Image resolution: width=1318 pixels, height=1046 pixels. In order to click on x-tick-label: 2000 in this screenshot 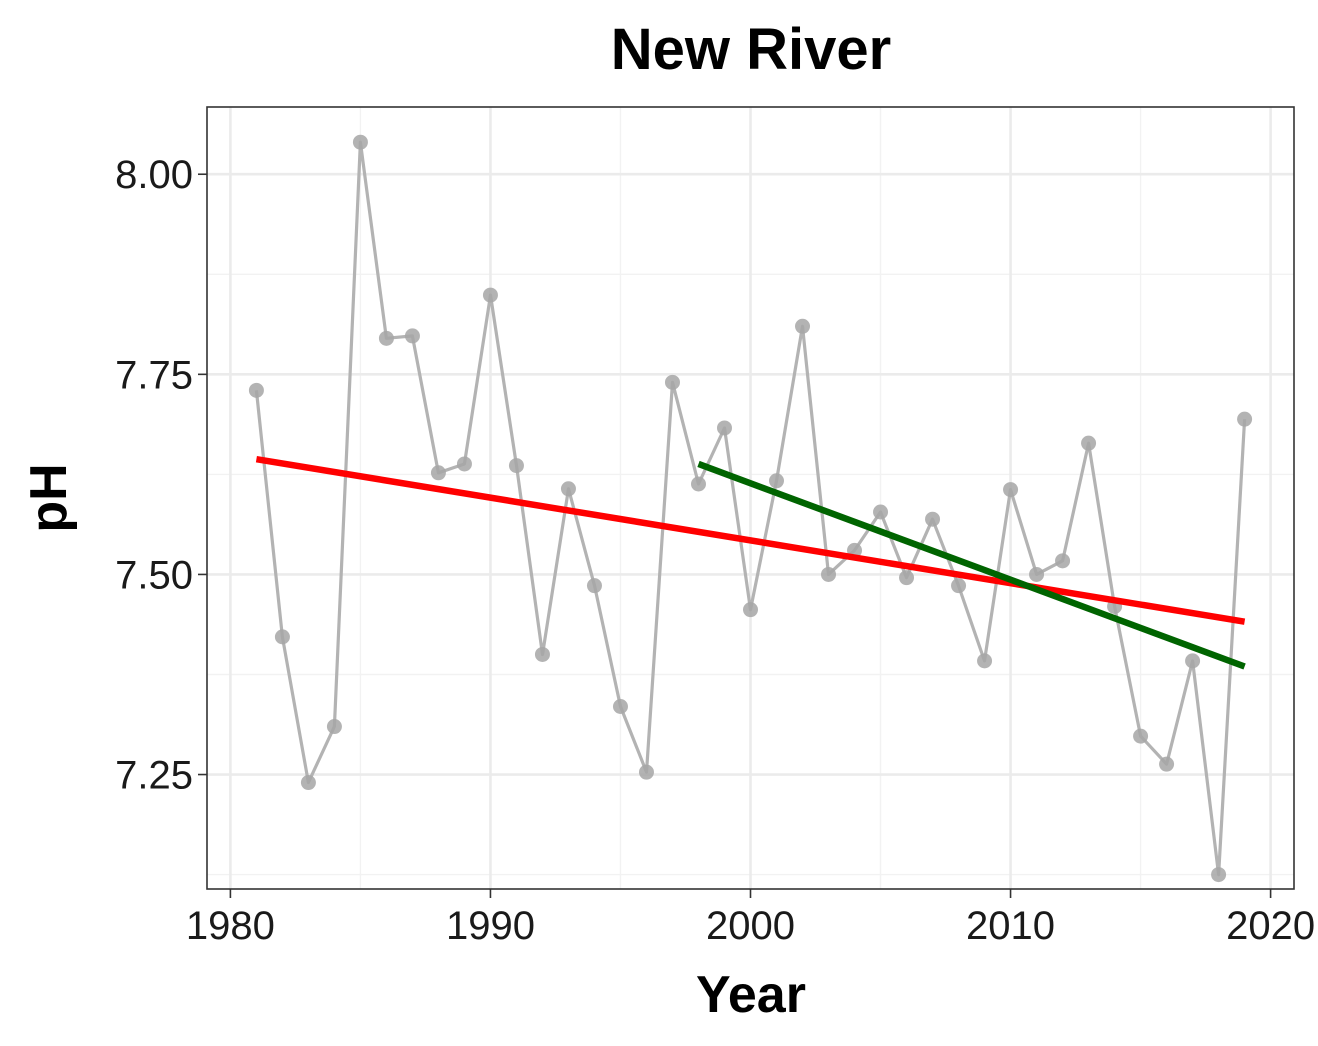, I will do `click(750, 926)`.